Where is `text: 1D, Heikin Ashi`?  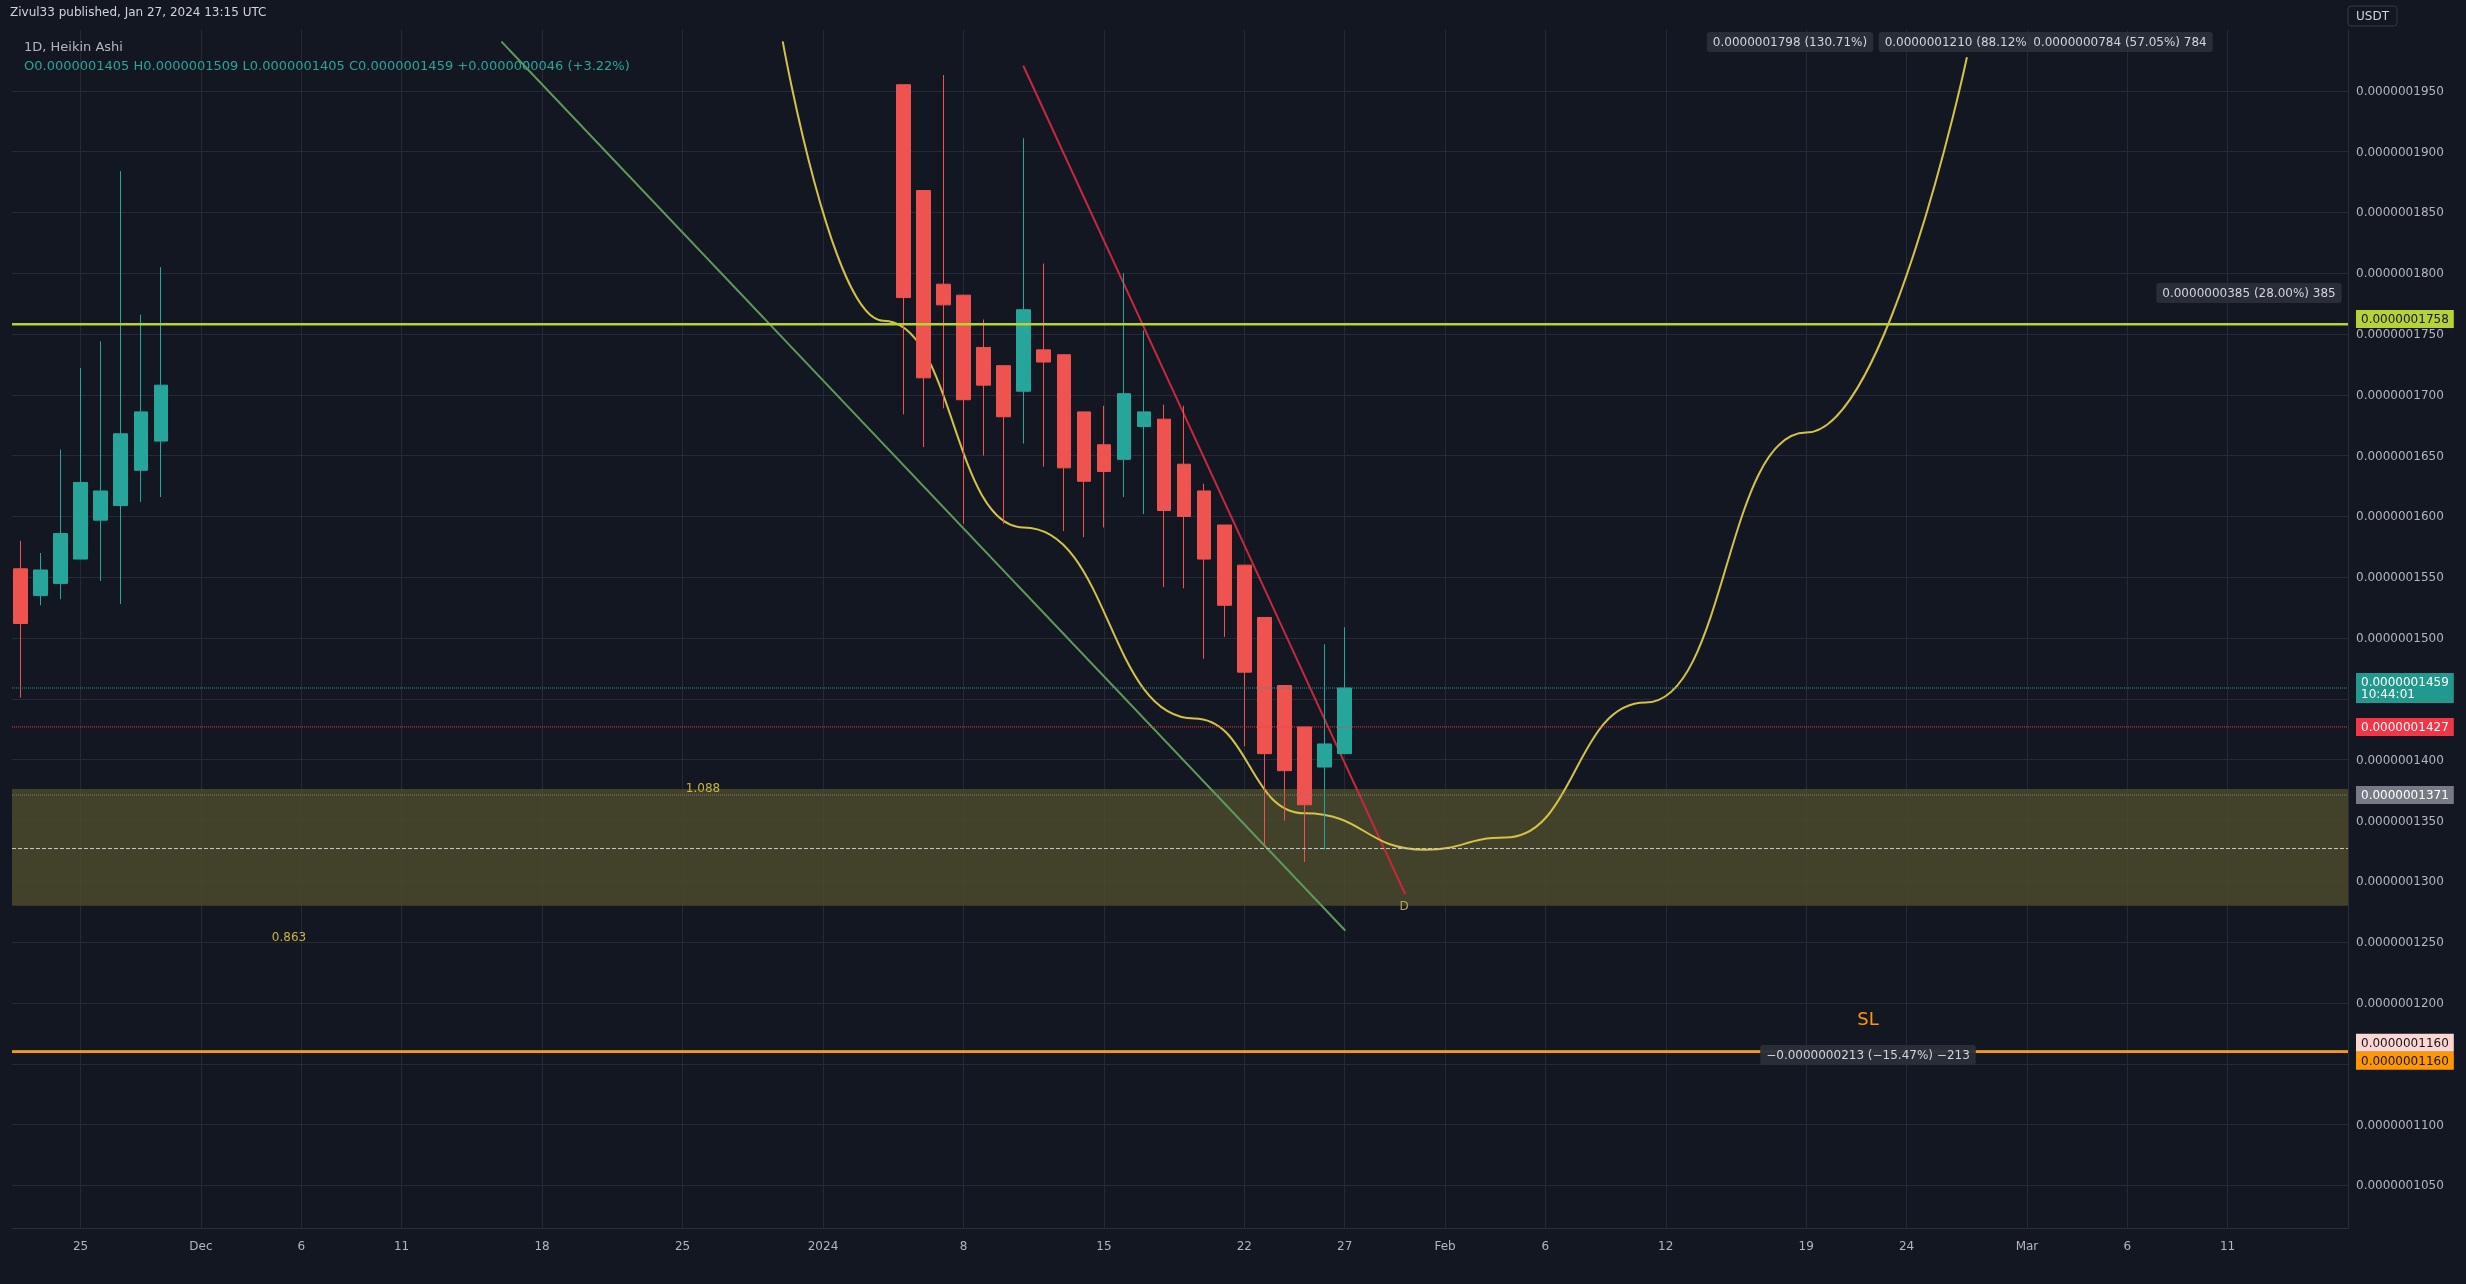
text: 1D, Heikin Ashi is located at coordinates (73, 46).